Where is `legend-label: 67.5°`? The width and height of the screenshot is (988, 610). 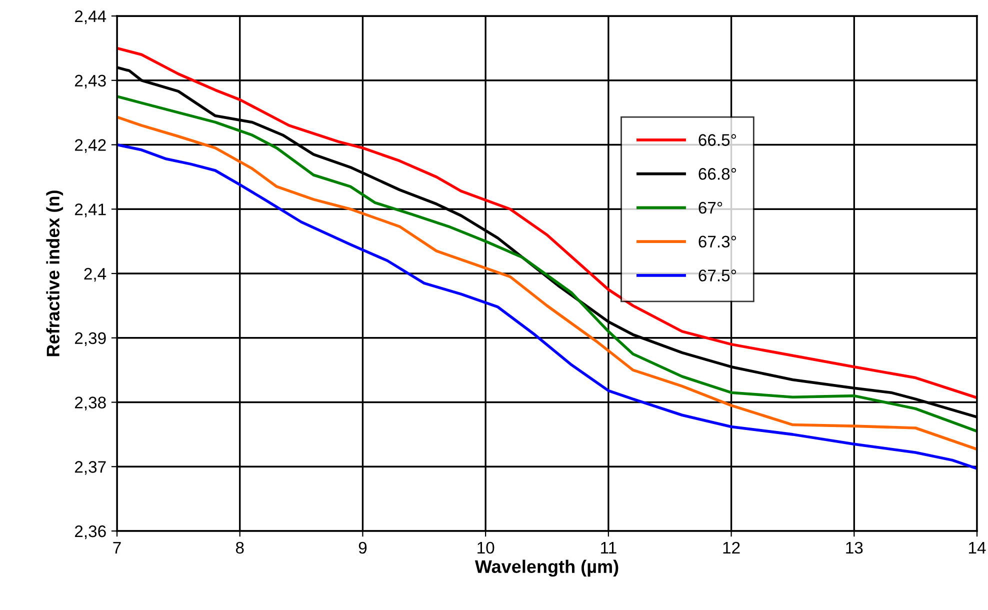 legend-label: 67.5° is located at coordinates (717, 276).